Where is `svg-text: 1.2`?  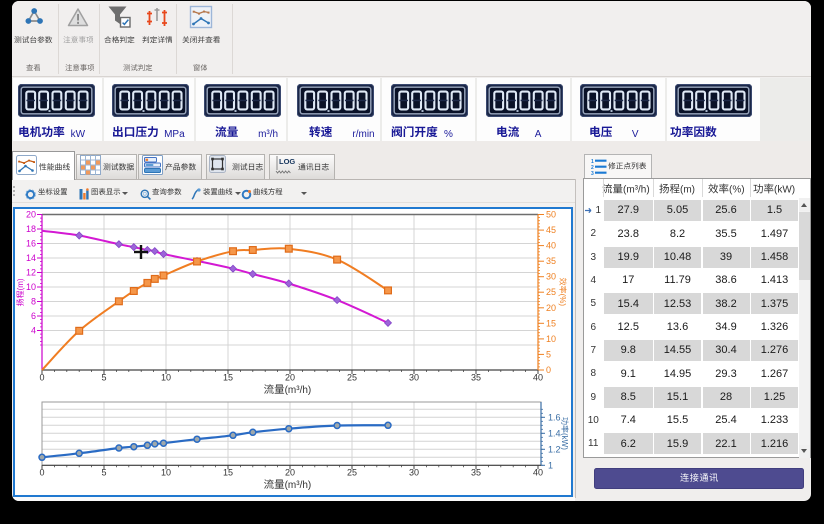
svg-text: 1.2 is located at coordinates (554, 449).